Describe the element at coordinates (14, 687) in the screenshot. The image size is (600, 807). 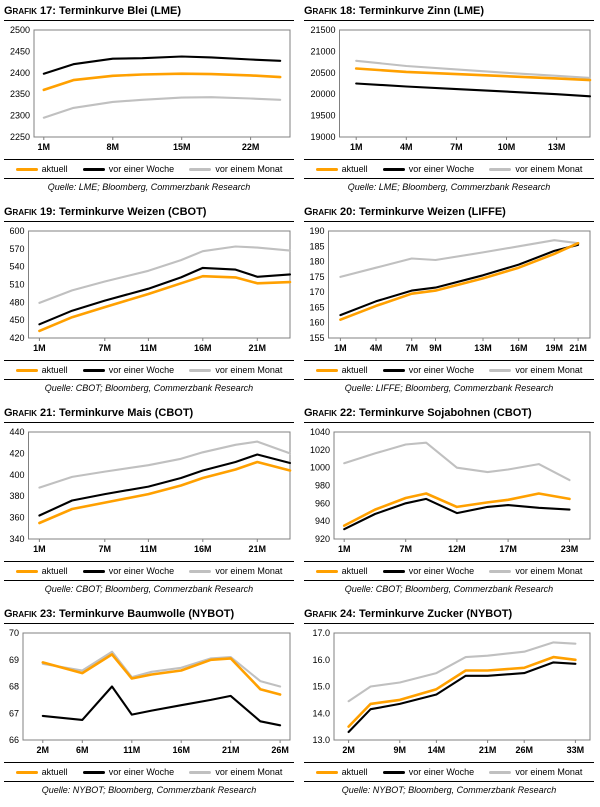
I see `y-tick-label: 68` at that location.